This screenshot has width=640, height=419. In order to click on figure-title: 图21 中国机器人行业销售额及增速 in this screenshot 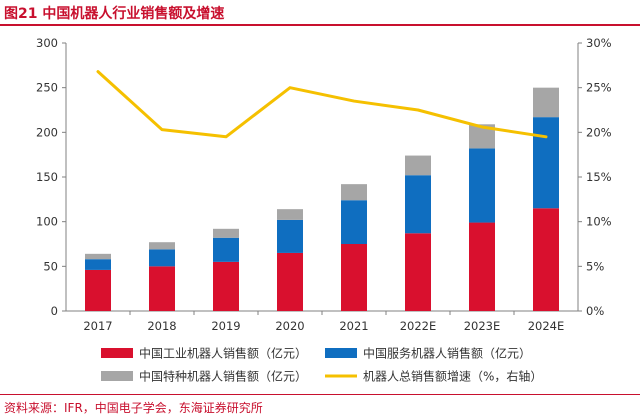, I will do `click(114, 14)`.